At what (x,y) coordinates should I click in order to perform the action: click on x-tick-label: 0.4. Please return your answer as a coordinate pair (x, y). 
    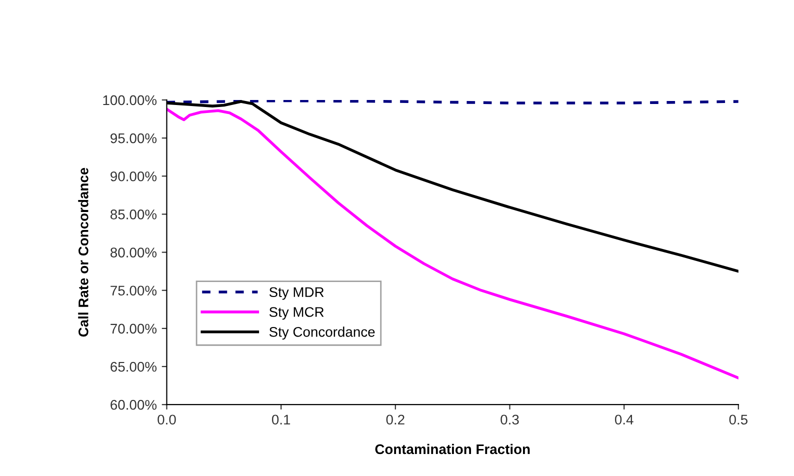
    Looking at the image, I should click on (624, 419).